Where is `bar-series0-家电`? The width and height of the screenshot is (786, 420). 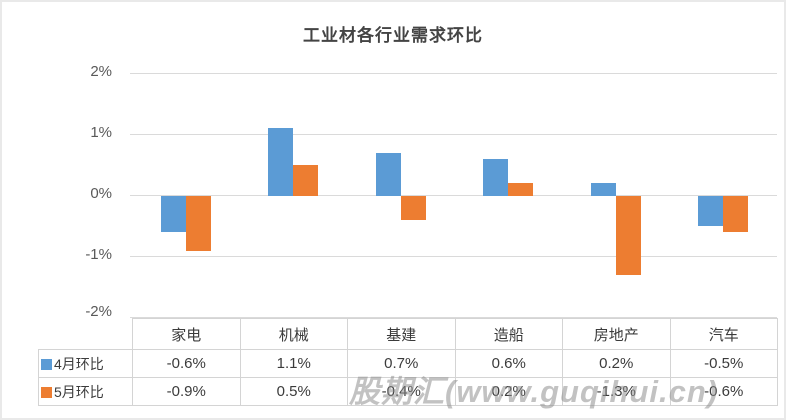
bar-series0-家电 is located at coordinates (173, 214).